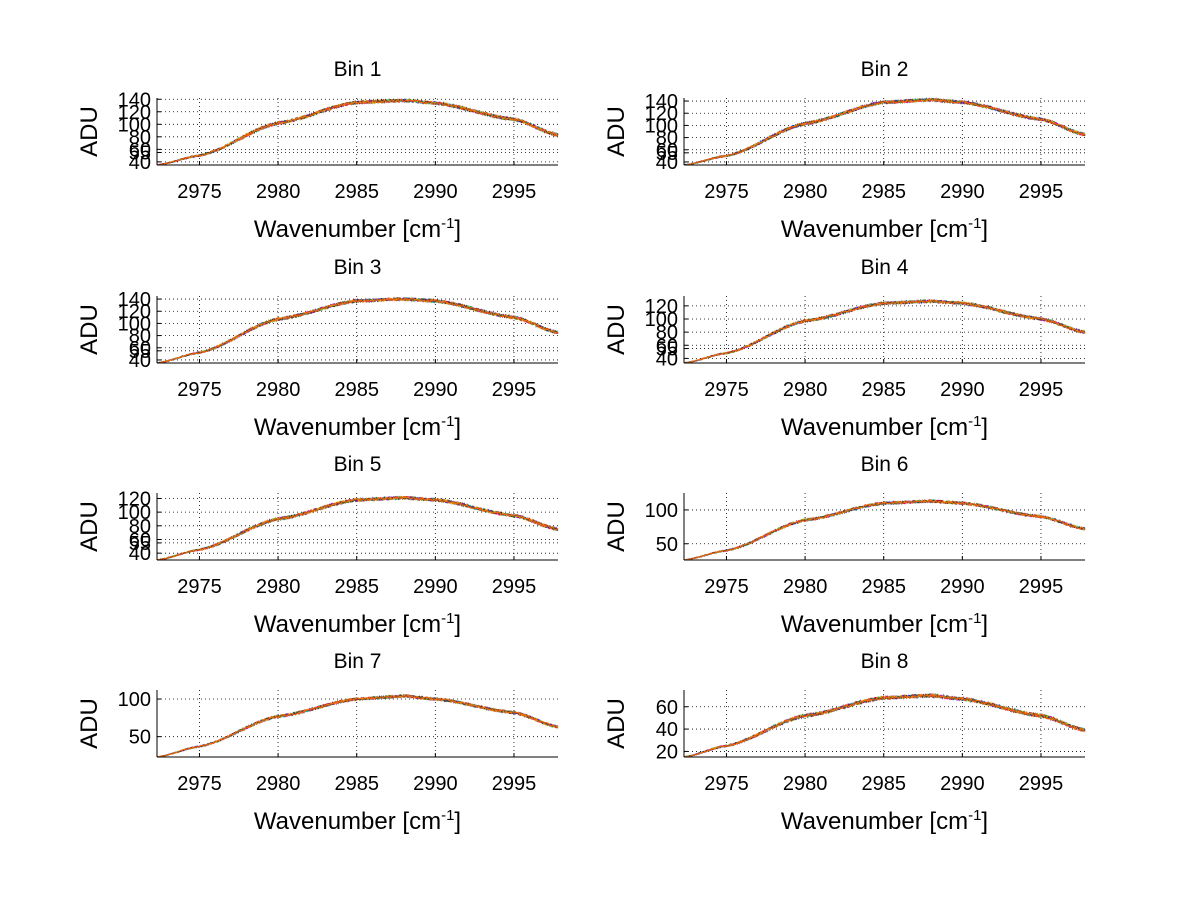  What do you see at coordinates (885, 69) in the screenshot?
I see `subplot-title: Bin 2` at bounding box center [885, 69].